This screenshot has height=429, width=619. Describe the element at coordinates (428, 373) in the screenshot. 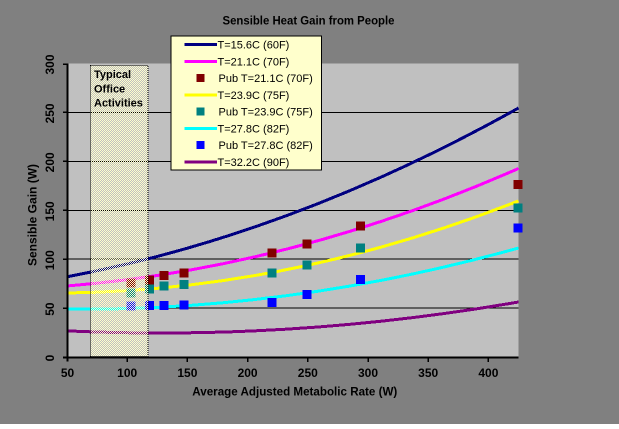

I see `svg-text: 350` at that location.